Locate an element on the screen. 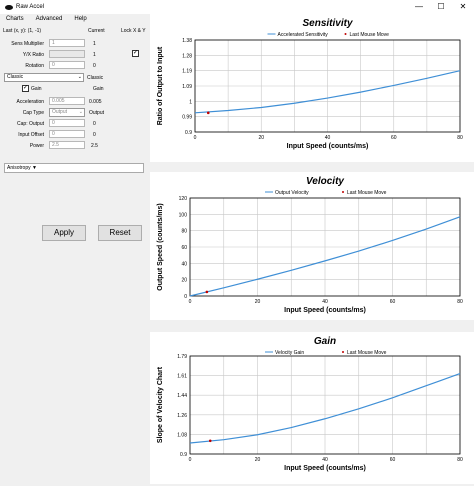 Image resolution: width=474 pixels, height=486 pixels. current-header: Current is located at coordinates (96, 31).